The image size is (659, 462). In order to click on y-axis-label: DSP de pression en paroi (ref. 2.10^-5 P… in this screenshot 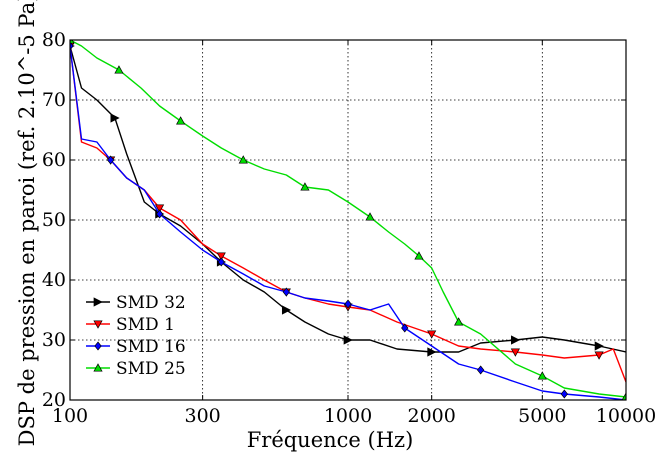, I will do `click(27, 223)`.